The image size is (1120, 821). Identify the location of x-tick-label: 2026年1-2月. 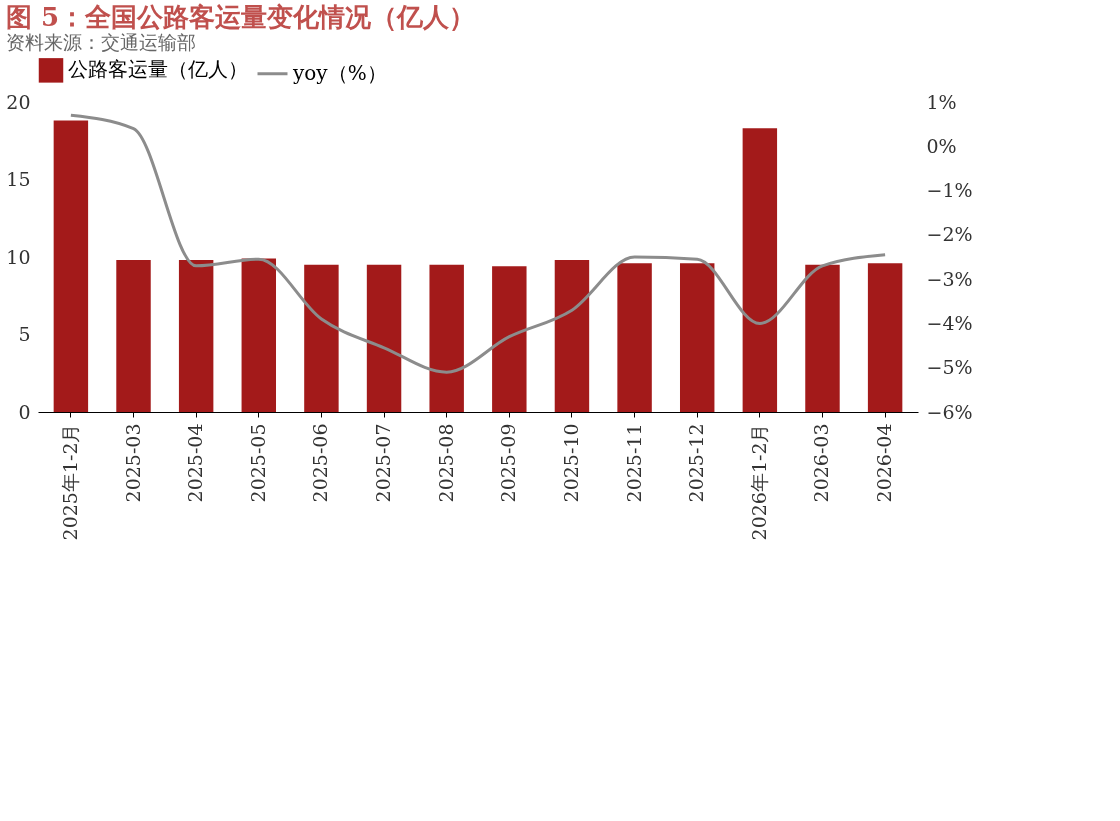
(758, 482).